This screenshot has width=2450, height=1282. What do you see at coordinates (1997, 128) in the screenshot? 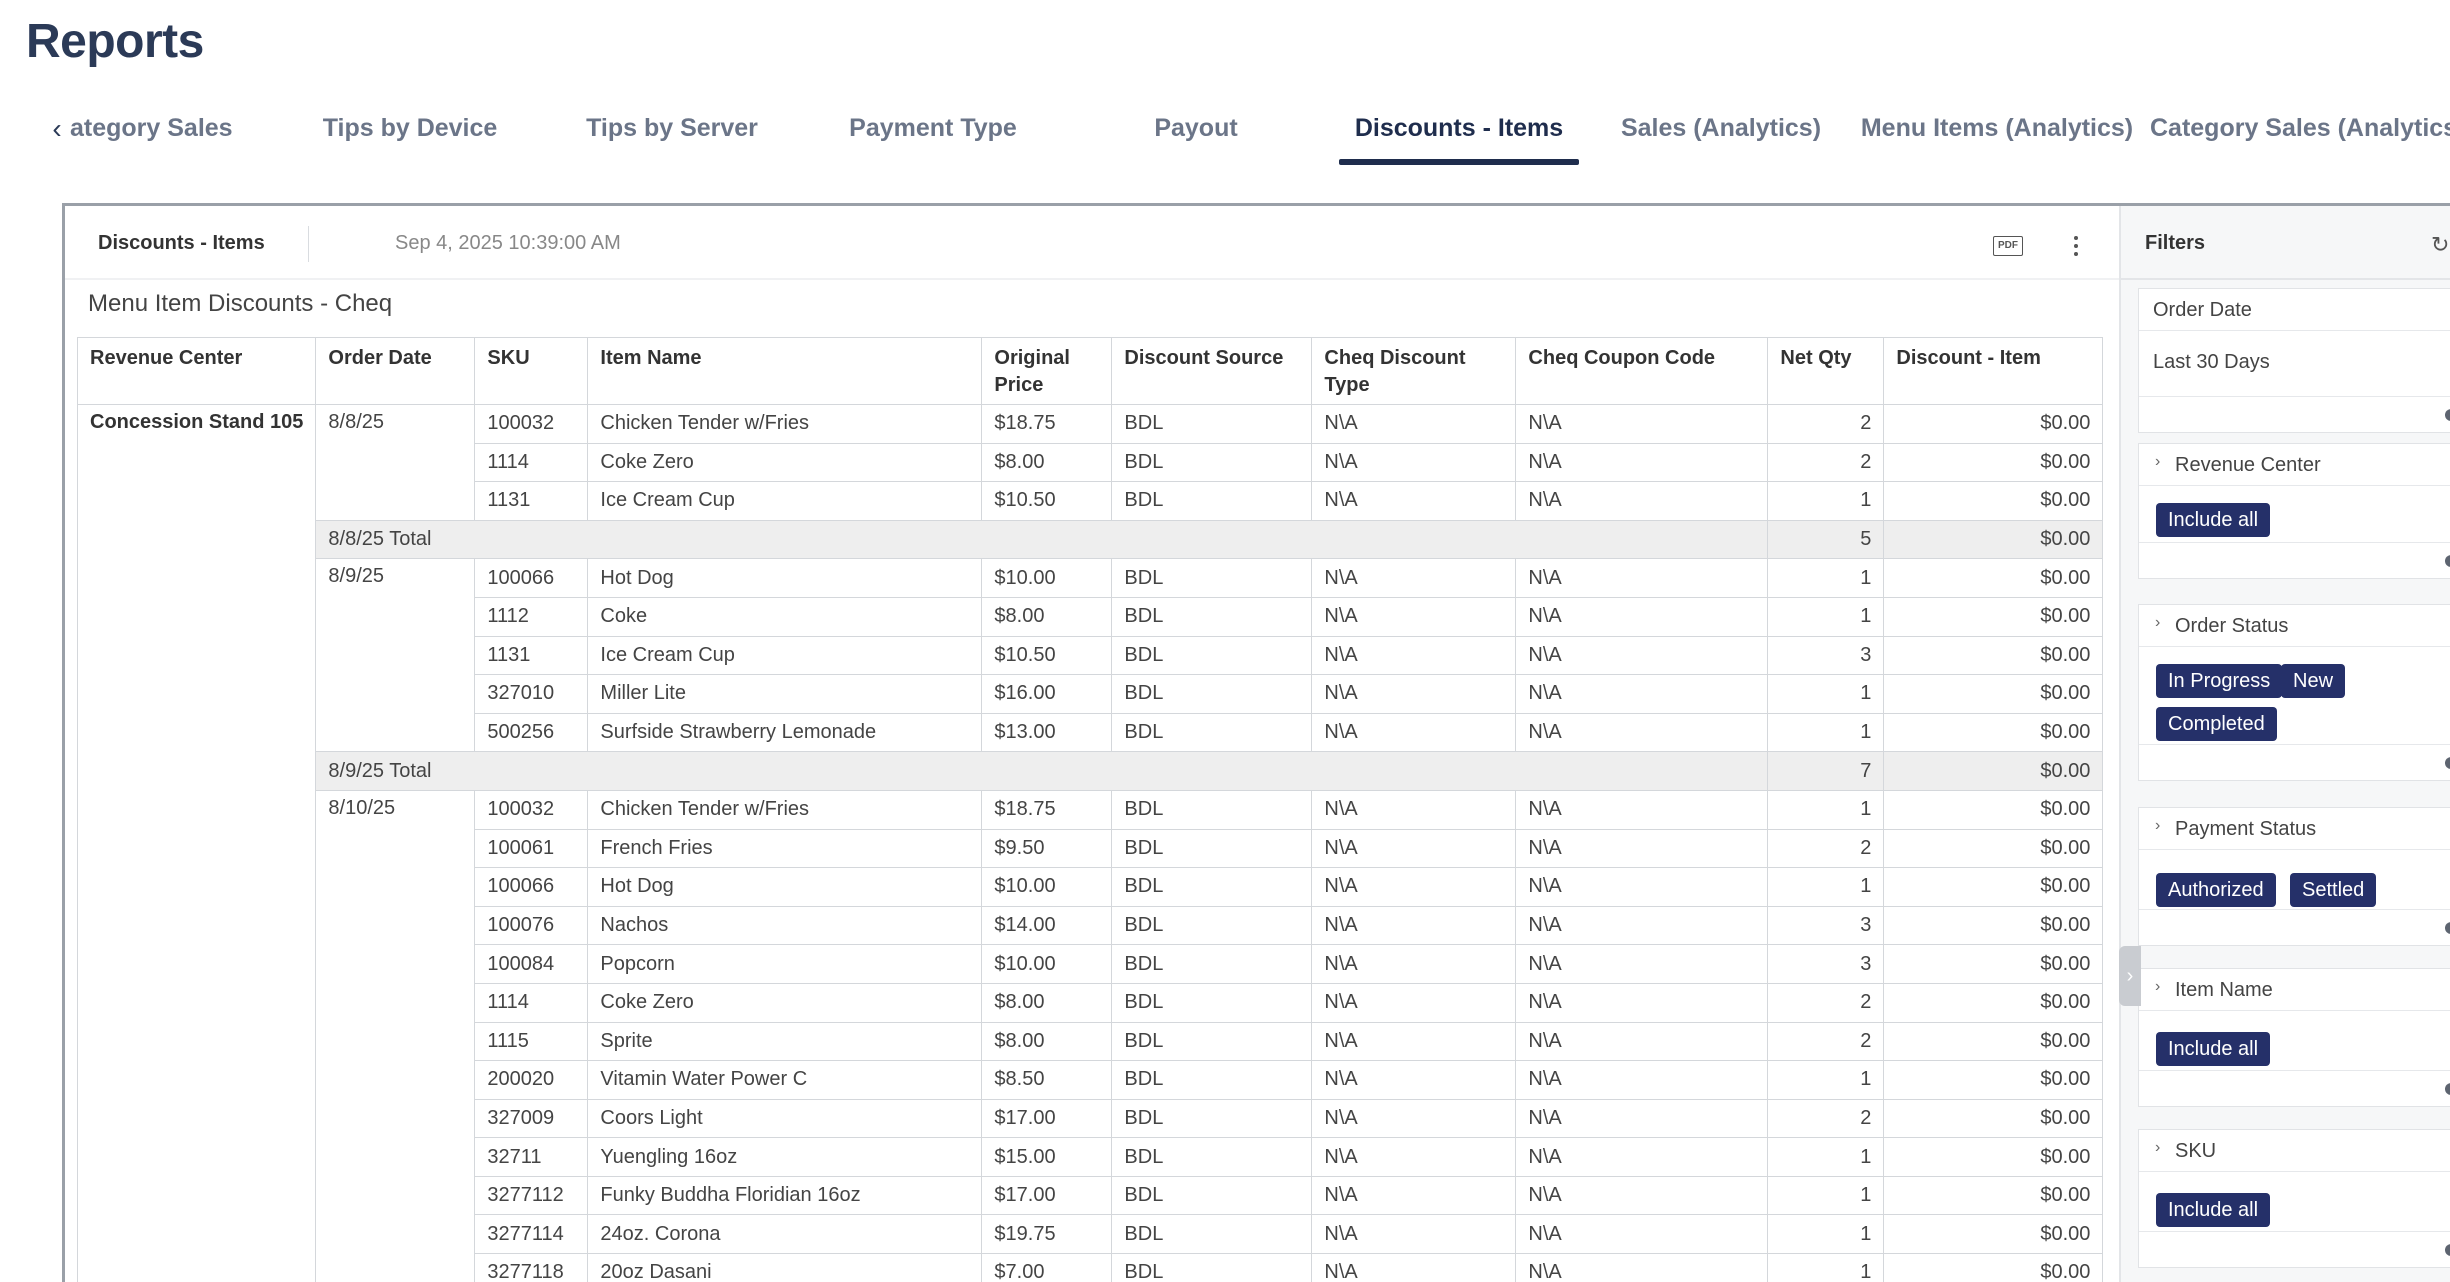
I see `tab-menu-items-analytics: Menu Items (Analytics)` at bounding box center [1997, 128].